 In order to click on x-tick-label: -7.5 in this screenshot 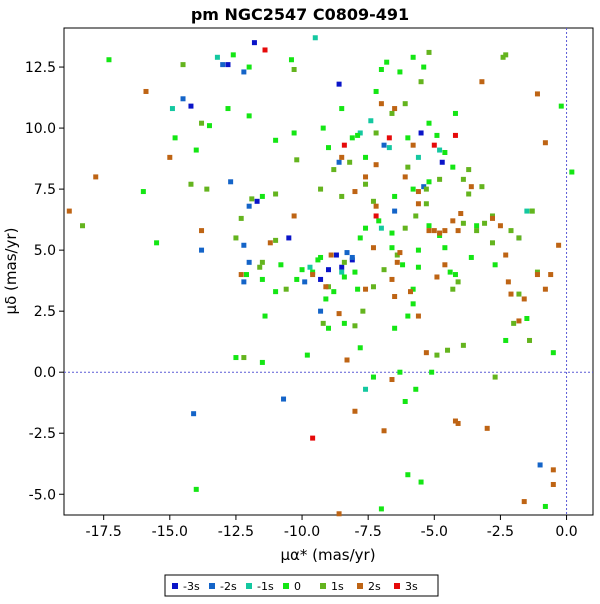, I will do `click(368, 532)`.